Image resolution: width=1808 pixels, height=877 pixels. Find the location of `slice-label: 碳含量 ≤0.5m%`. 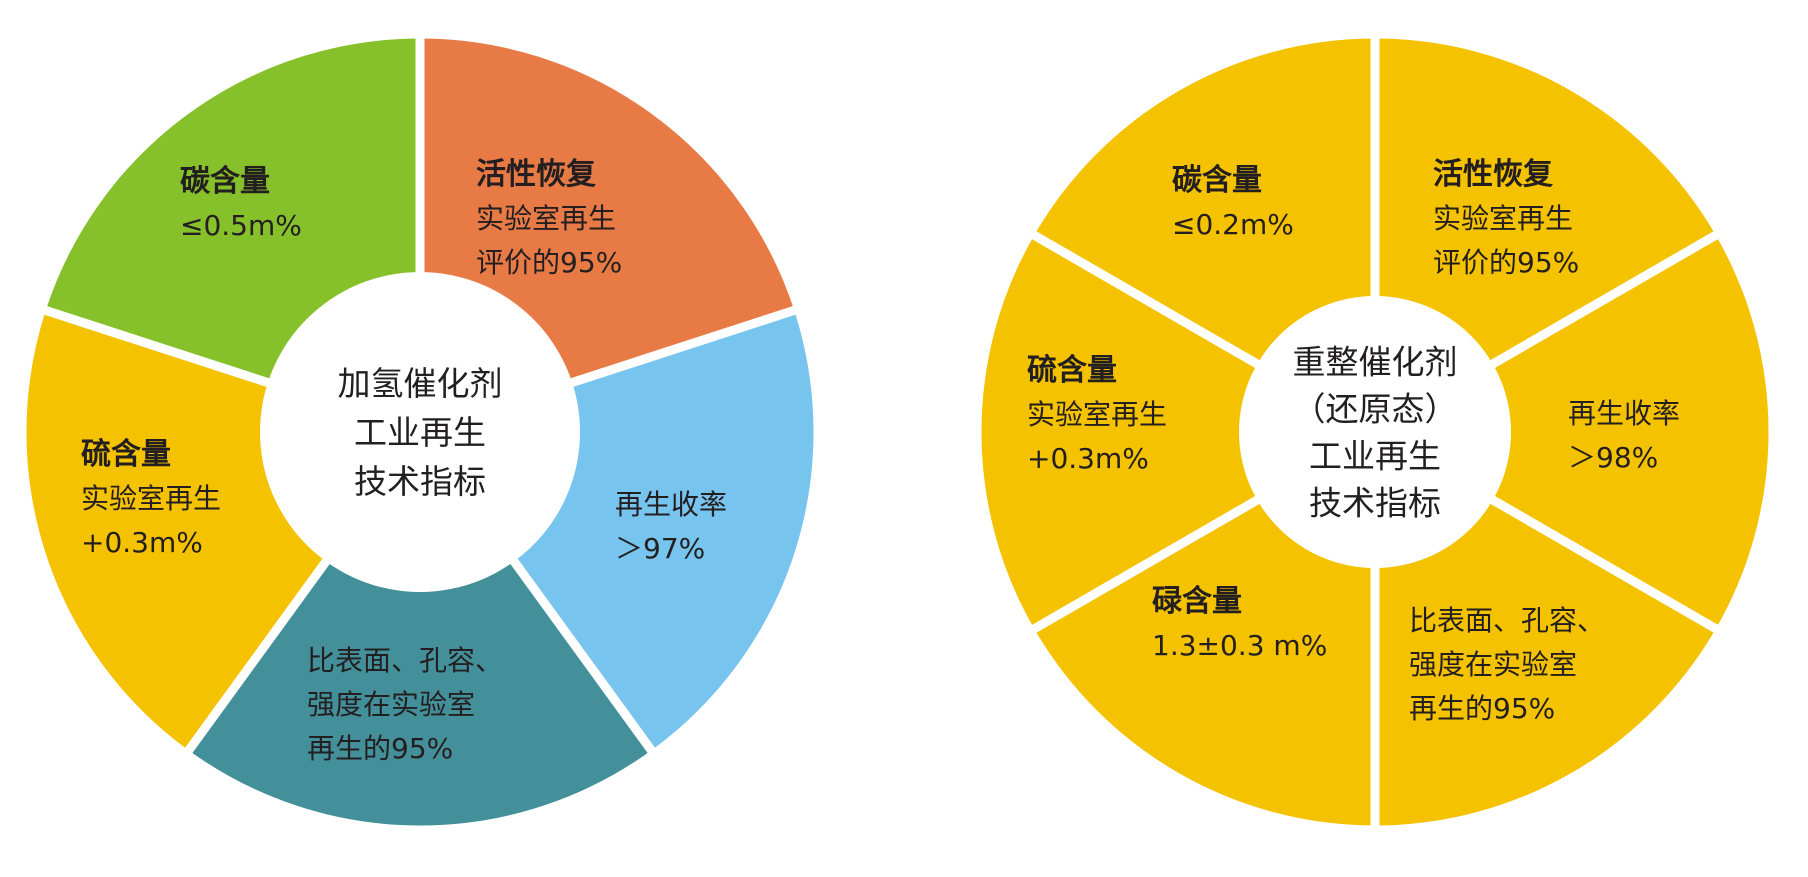

slice-label: 碳含量 ≤0.5m% is located at coordinates (241, 203).